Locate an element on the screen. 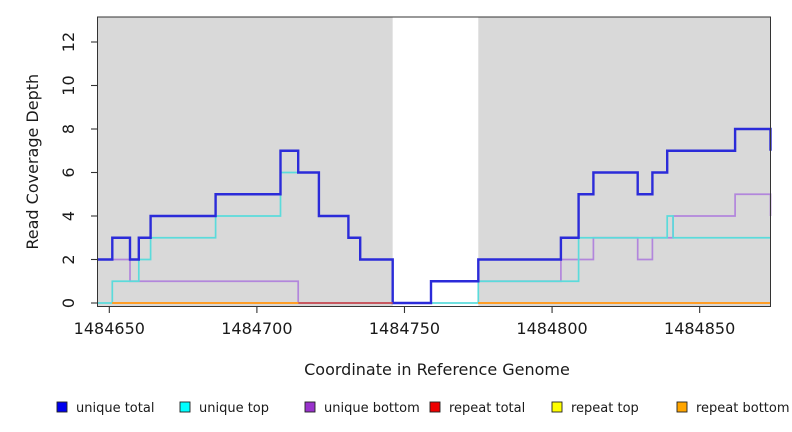  legend-swatch-repeat-total is located at coordinates (435, 407).